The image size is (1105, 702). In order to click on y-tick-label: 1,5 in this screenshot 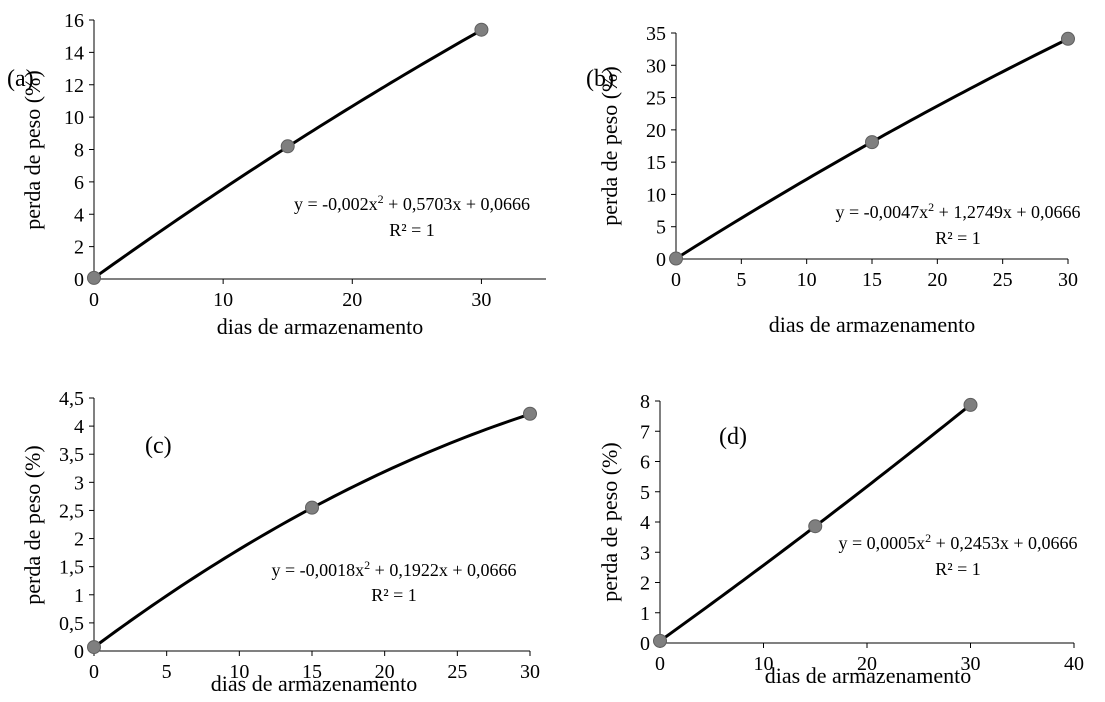, I will do `click(71, 568)`.